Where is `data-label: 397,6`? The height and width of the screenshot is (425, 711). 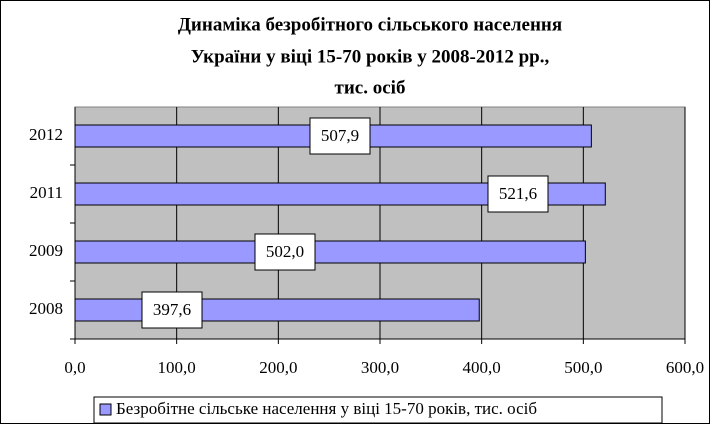
data-label: 397,6 is located at coordinates (172, 309).